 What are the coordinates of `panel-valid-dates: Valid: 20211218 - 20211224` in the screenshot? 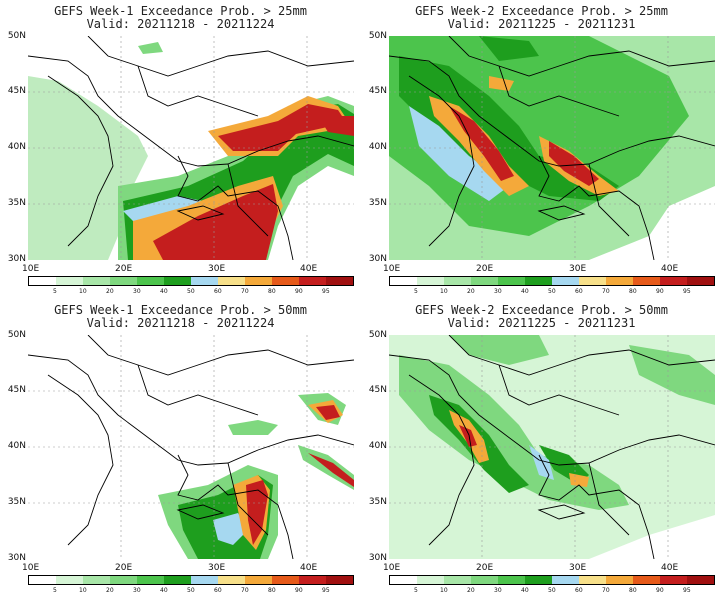 It's located at (180, 323).